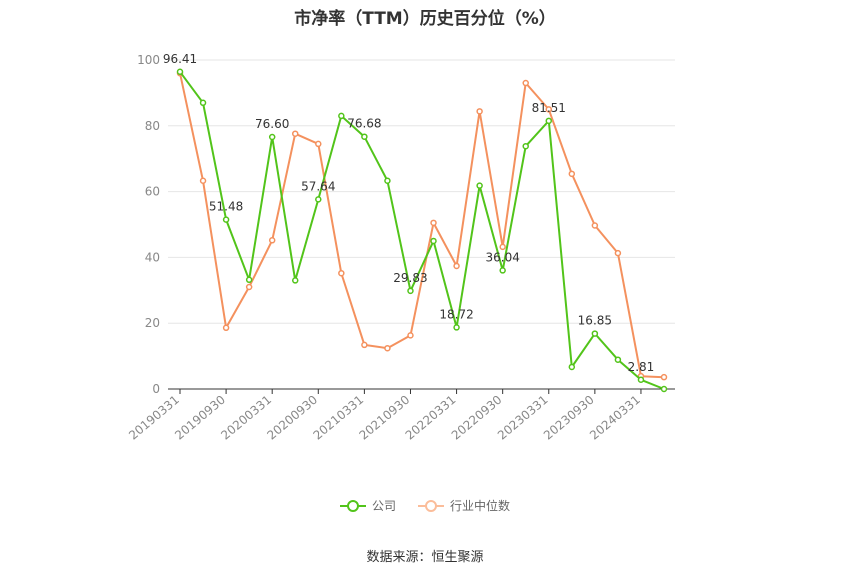  Describe the element at coordinates (154, 418) in the screenshot. I see `x-tick-label: 20190331` at that location.